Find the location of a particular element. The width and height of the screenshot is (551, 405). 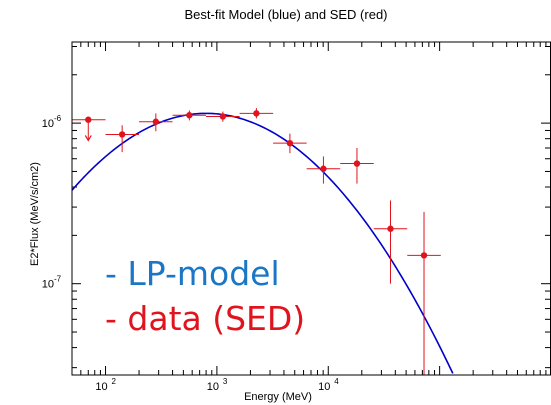

y-tick-label-exponent: -7 is located at coordinates (58, 279).